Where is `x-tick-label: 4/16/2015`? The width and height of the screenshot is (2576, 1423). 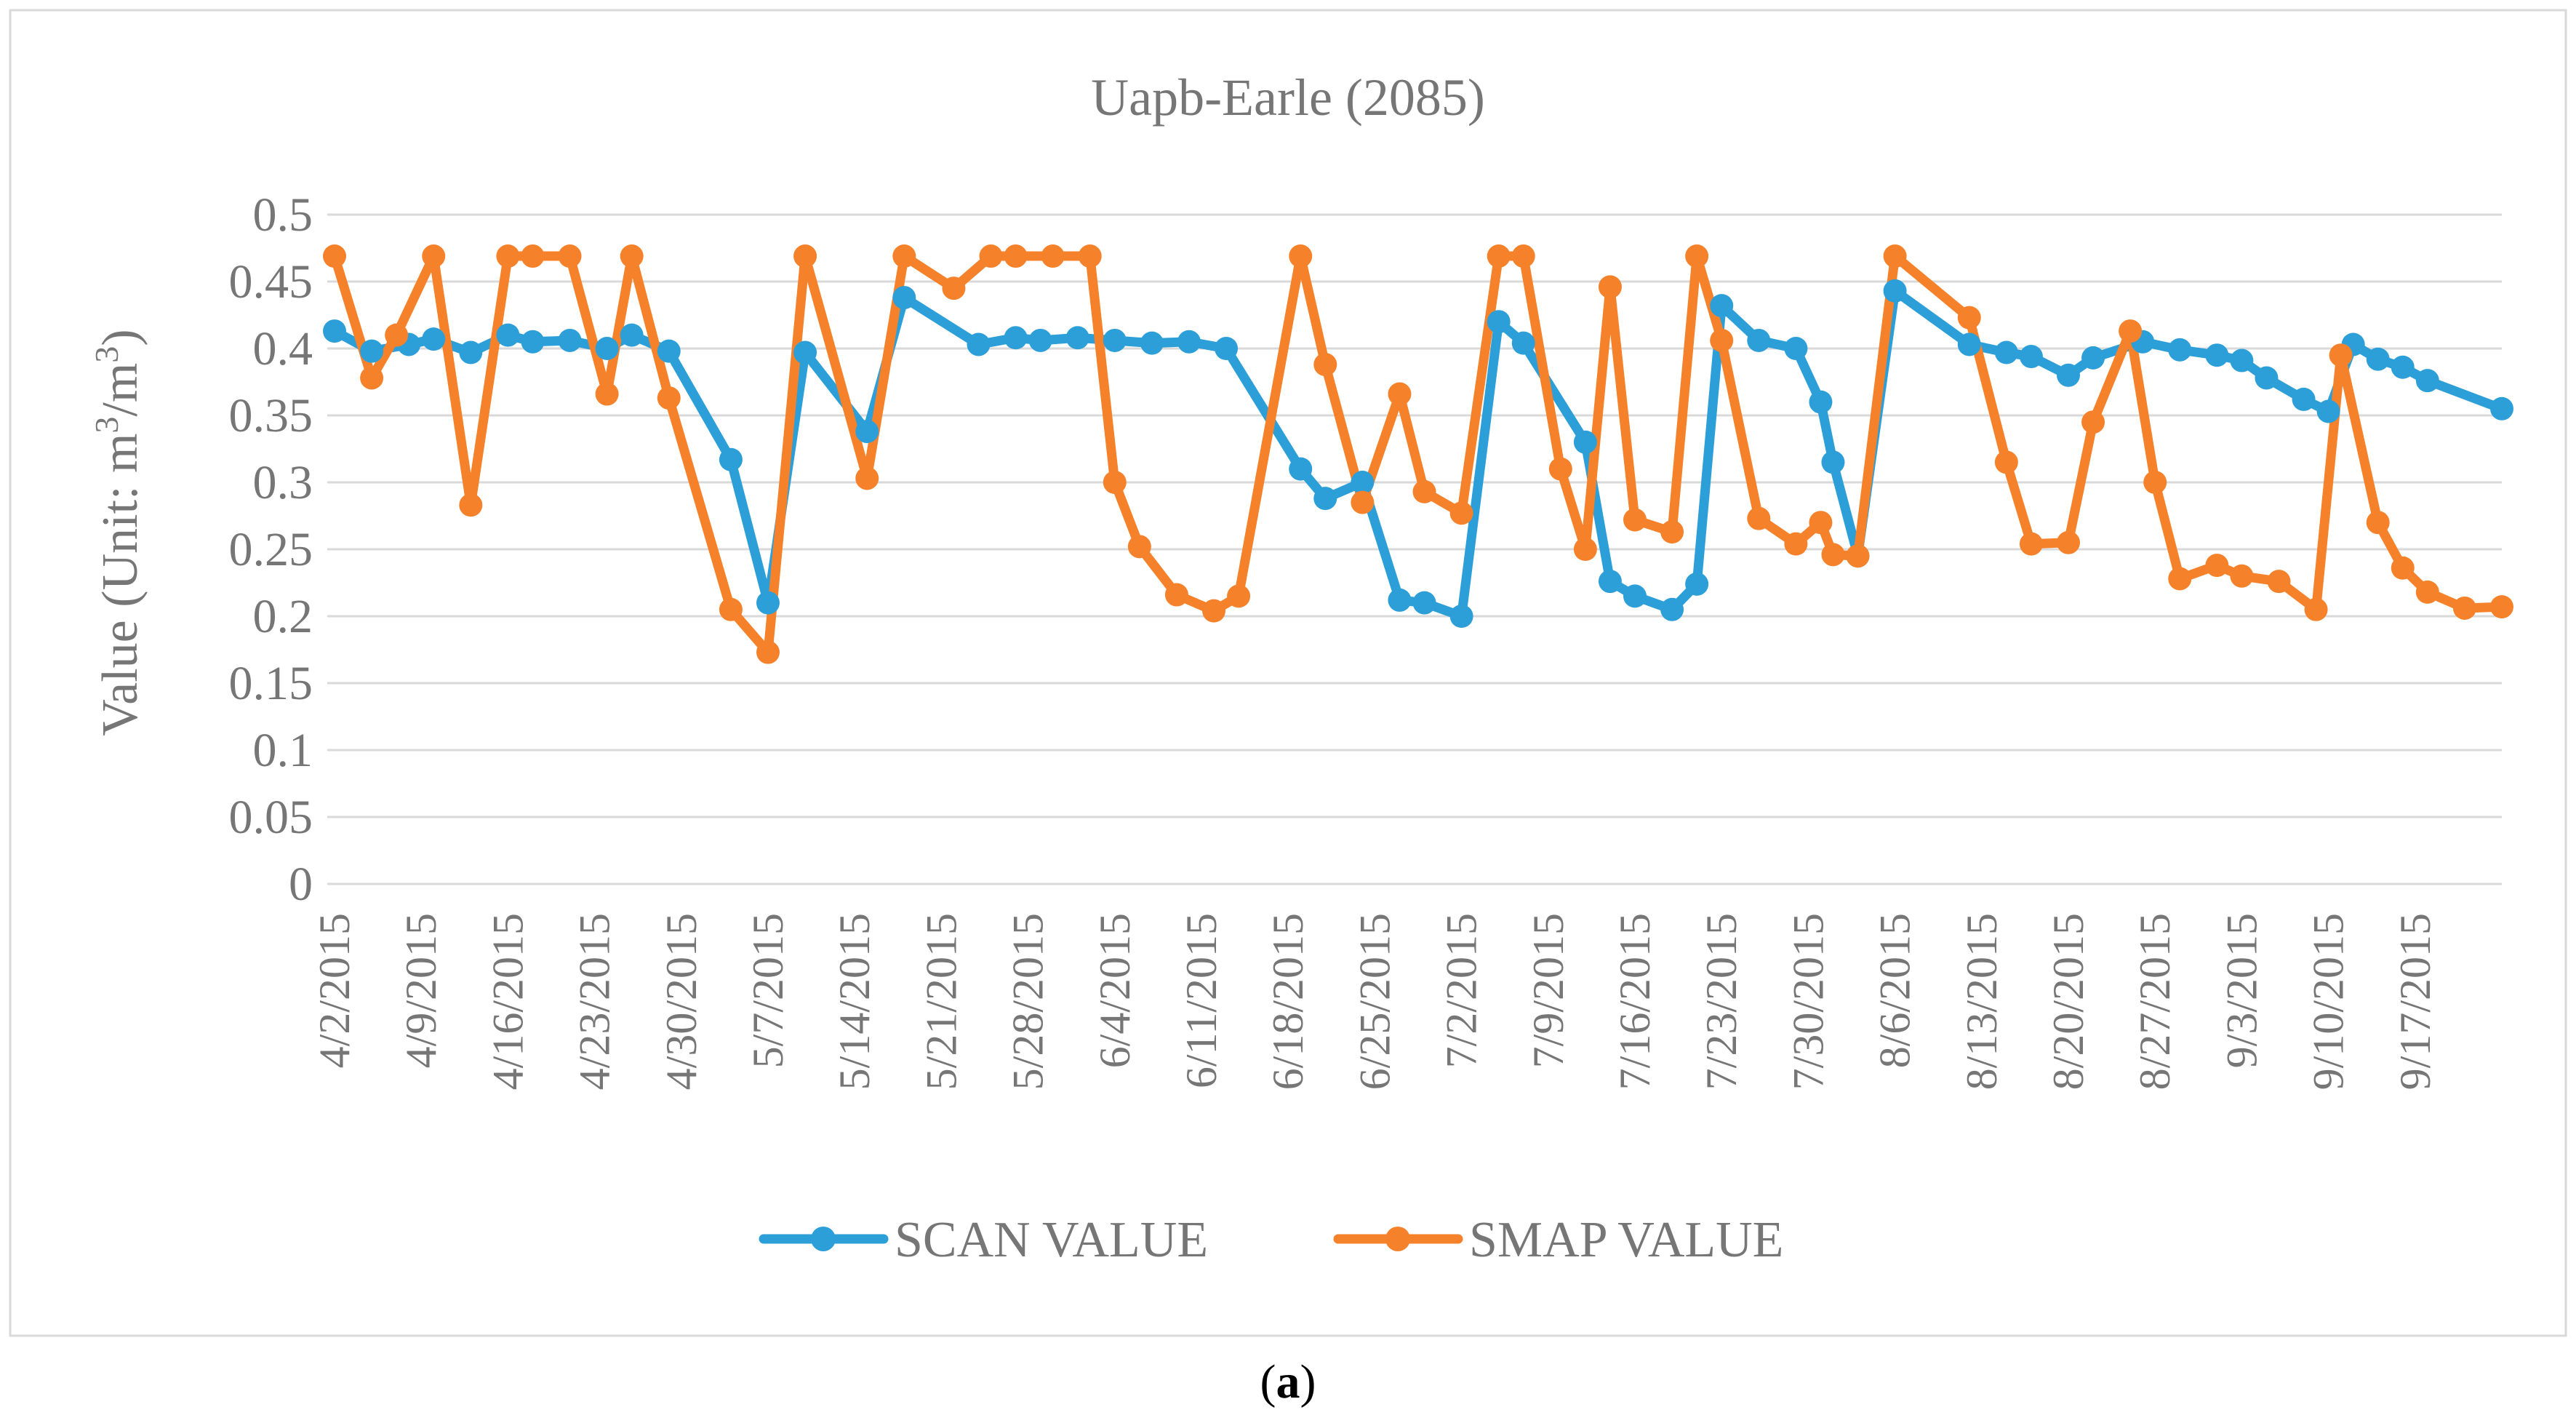 x-tick-label: 4/16/2015 is located at coordinates (508, 1001).